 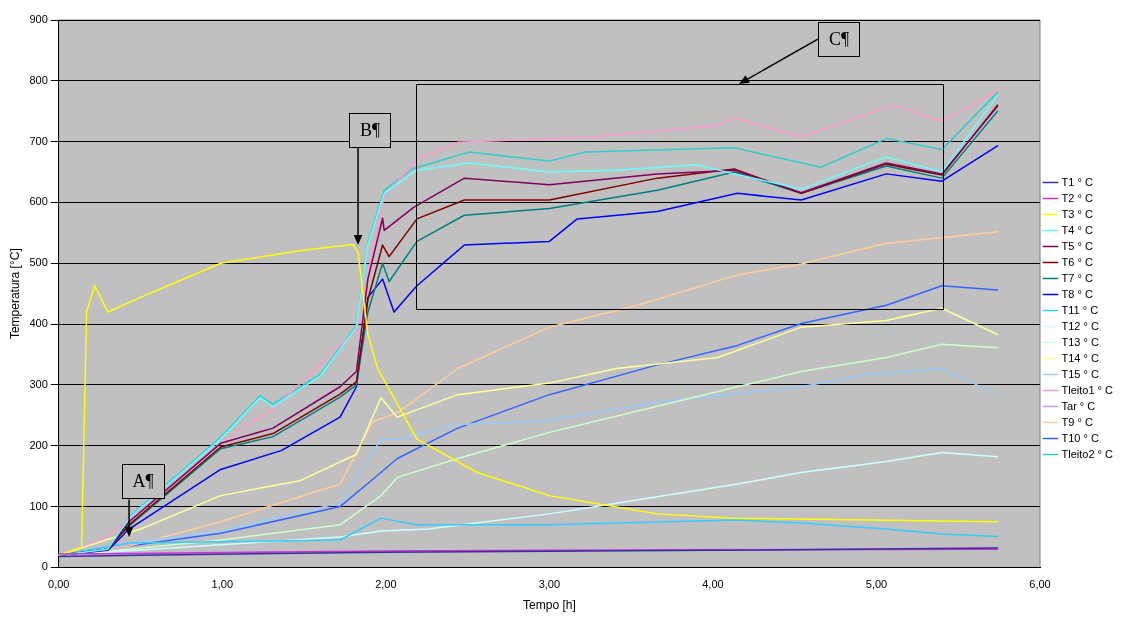 What do you see at coordinates (38, 505) in the screenshot?
I see `y-tick-label: 100` at bounding box center [38, 505].